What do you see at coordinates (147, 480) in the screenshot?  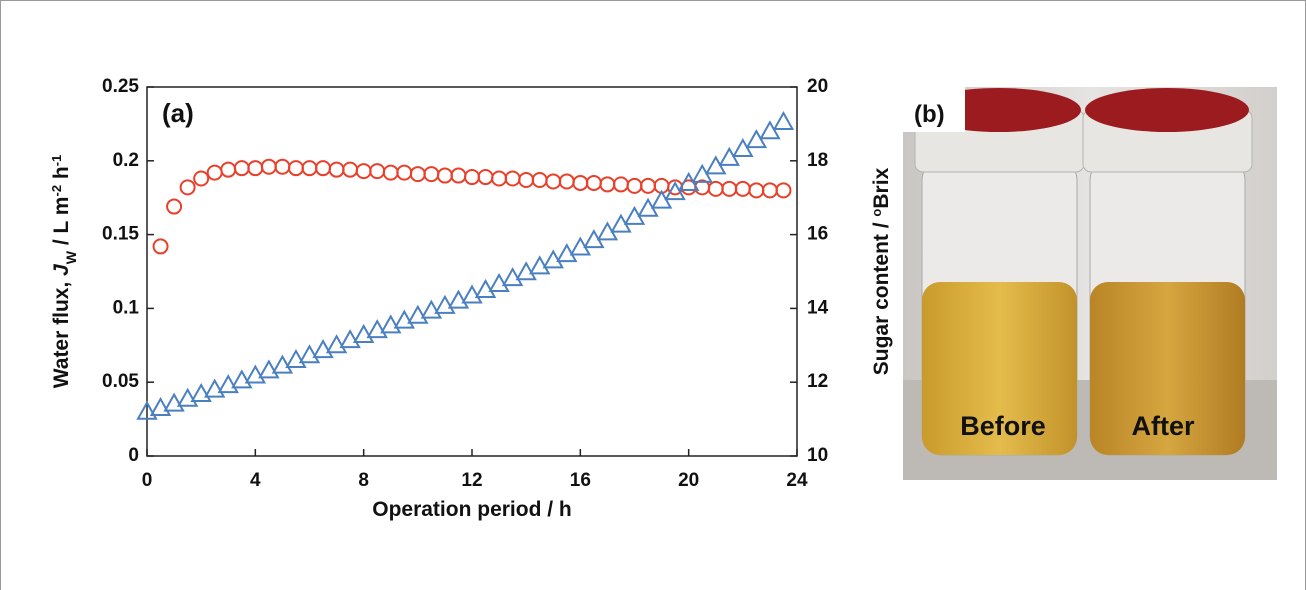 I see `x-tick-label: 0` at bounding box center [147, 480].